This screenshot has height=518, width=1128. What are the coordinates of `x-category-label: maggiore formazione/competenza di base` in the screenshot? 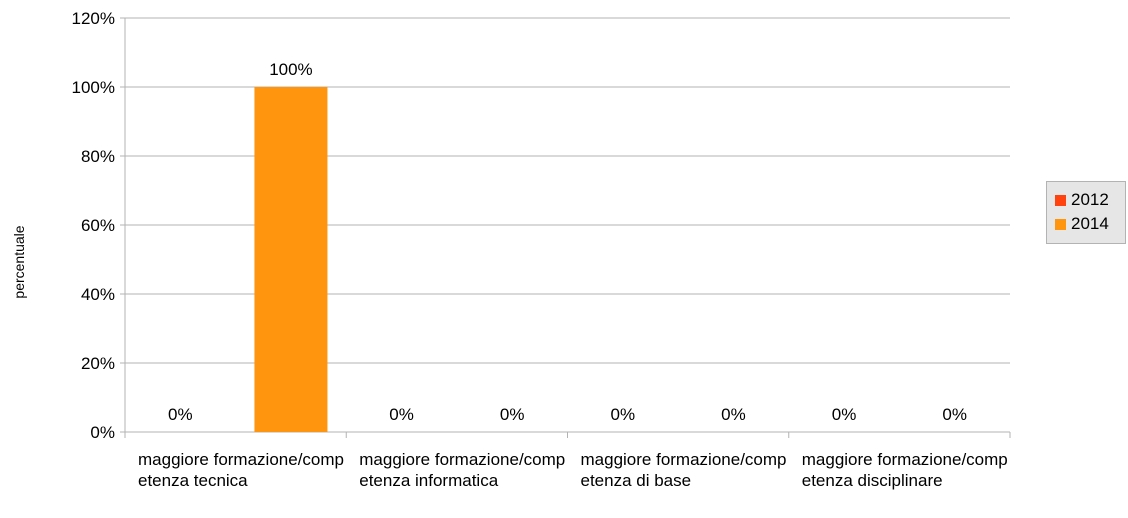 It's located at (683, 470).